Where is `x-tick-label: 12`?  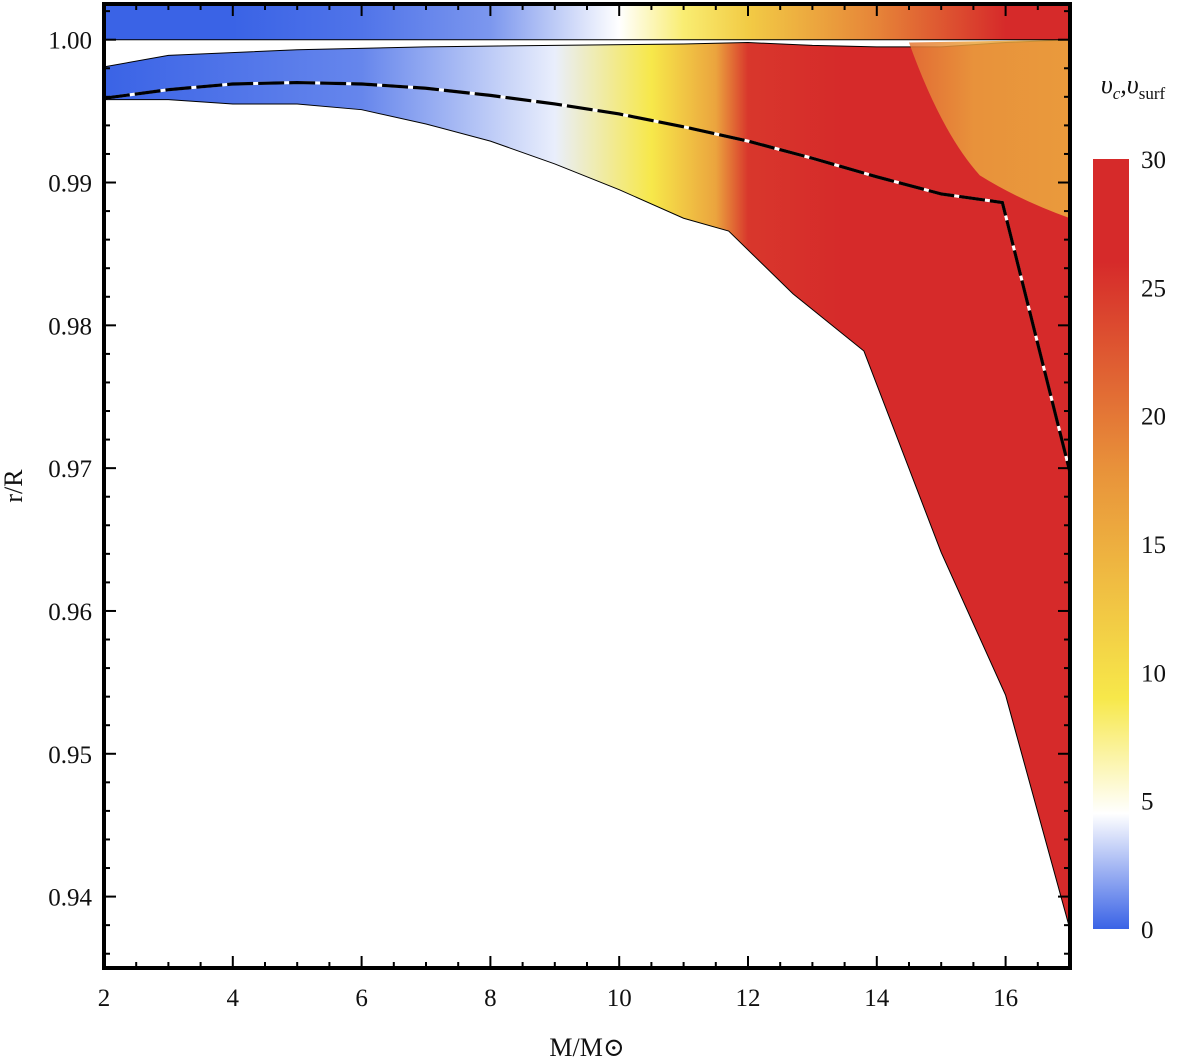 x-tick-label: 12 is located at coordinates (748, 998).